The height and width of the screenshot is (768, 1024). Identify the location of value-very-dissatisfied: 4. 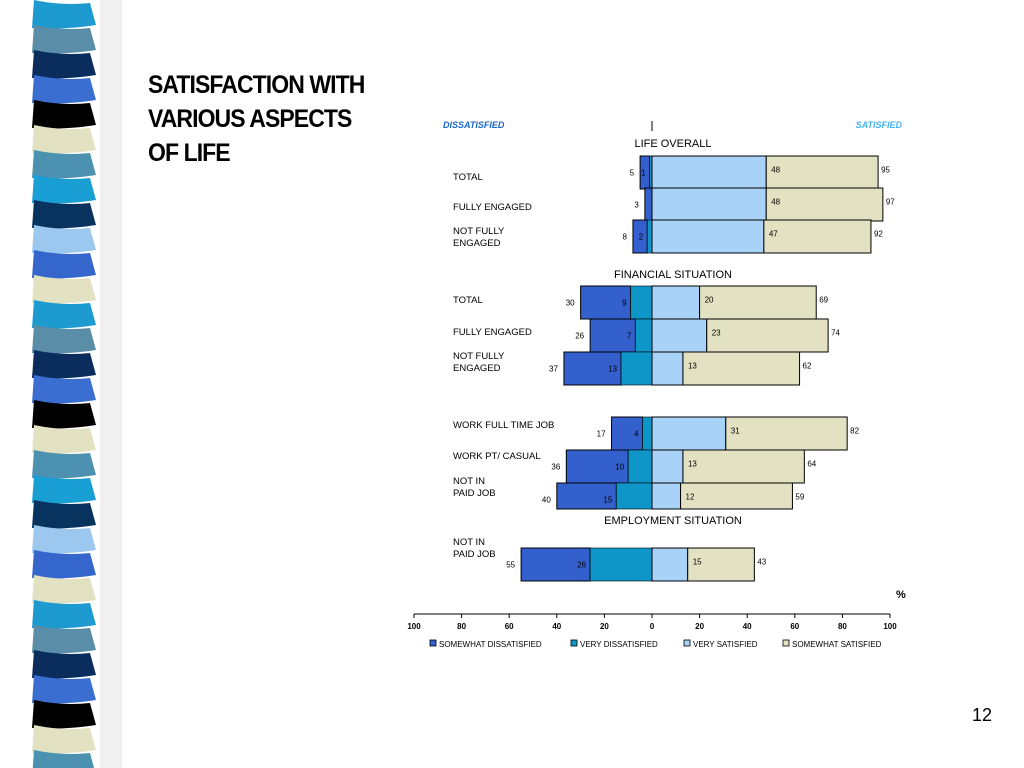
(636, 434).